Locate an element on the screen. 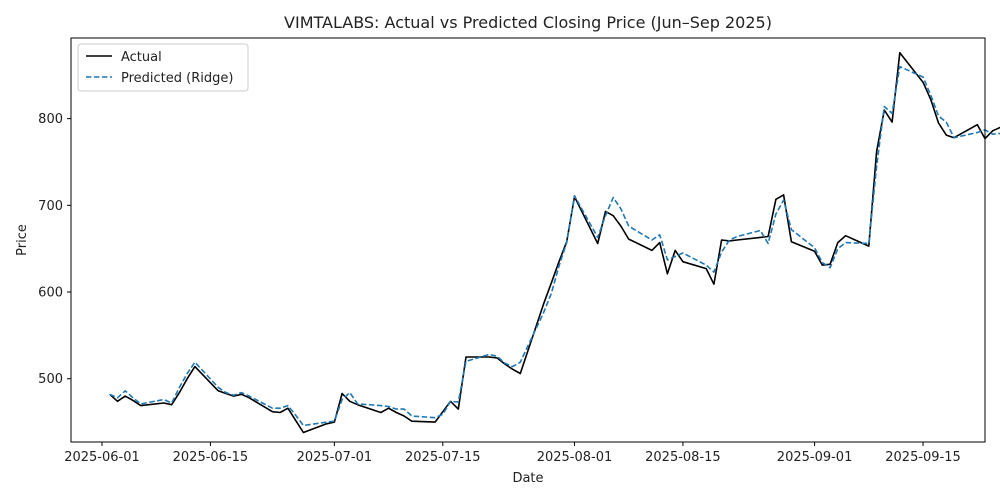  x-tick-label: 2025-07-15 is located at coordinates (443, 457).